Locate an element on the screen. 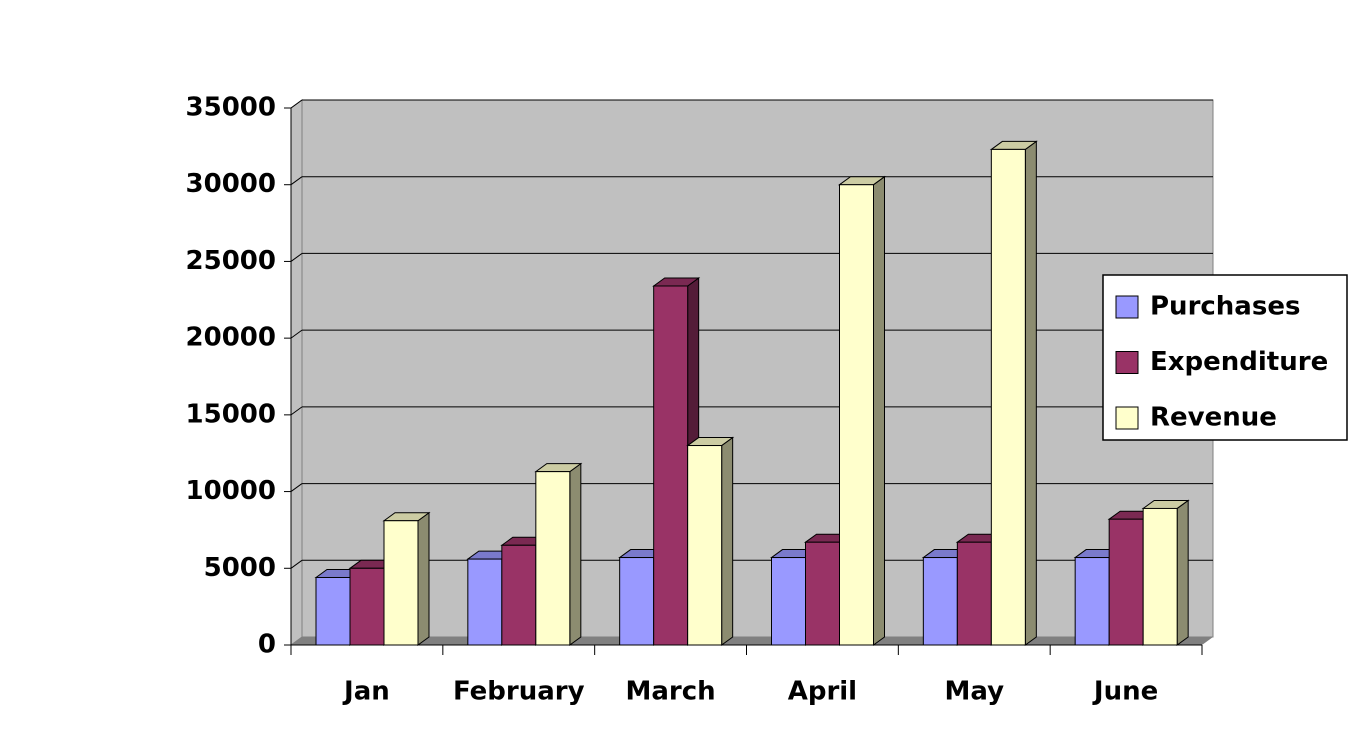 The image size is (1359, 735). x-tick-label: June is located at coordinates (1125, 692).